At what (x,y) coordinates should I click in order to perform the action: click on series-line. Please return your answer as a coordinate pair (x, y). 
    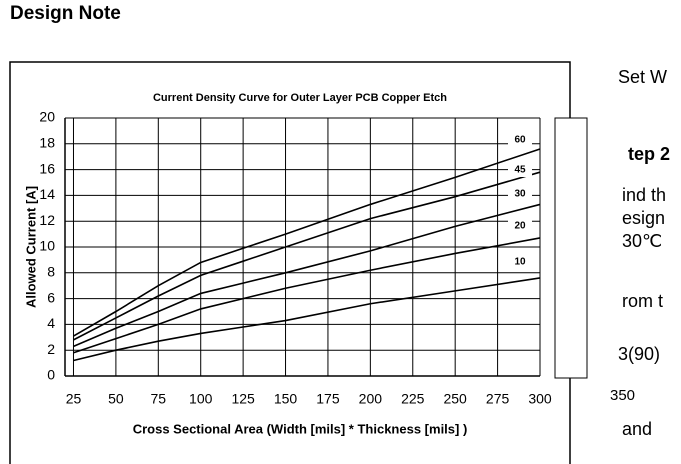
    Looking at the image, I should click on (307, 319).